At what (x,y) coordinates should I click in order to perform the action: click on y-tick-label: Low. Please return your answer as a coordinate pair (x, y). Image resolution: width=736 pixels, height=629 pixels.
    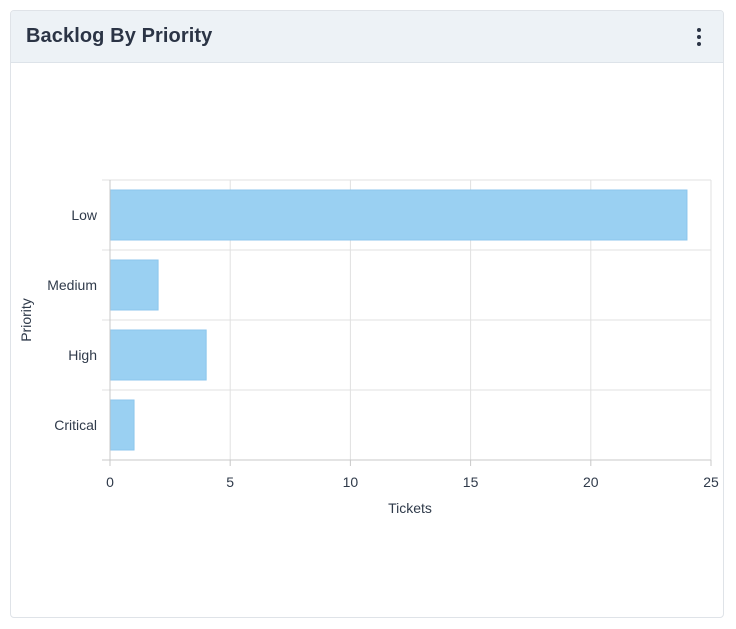
    Looking at the image, I should click on (84, 215).